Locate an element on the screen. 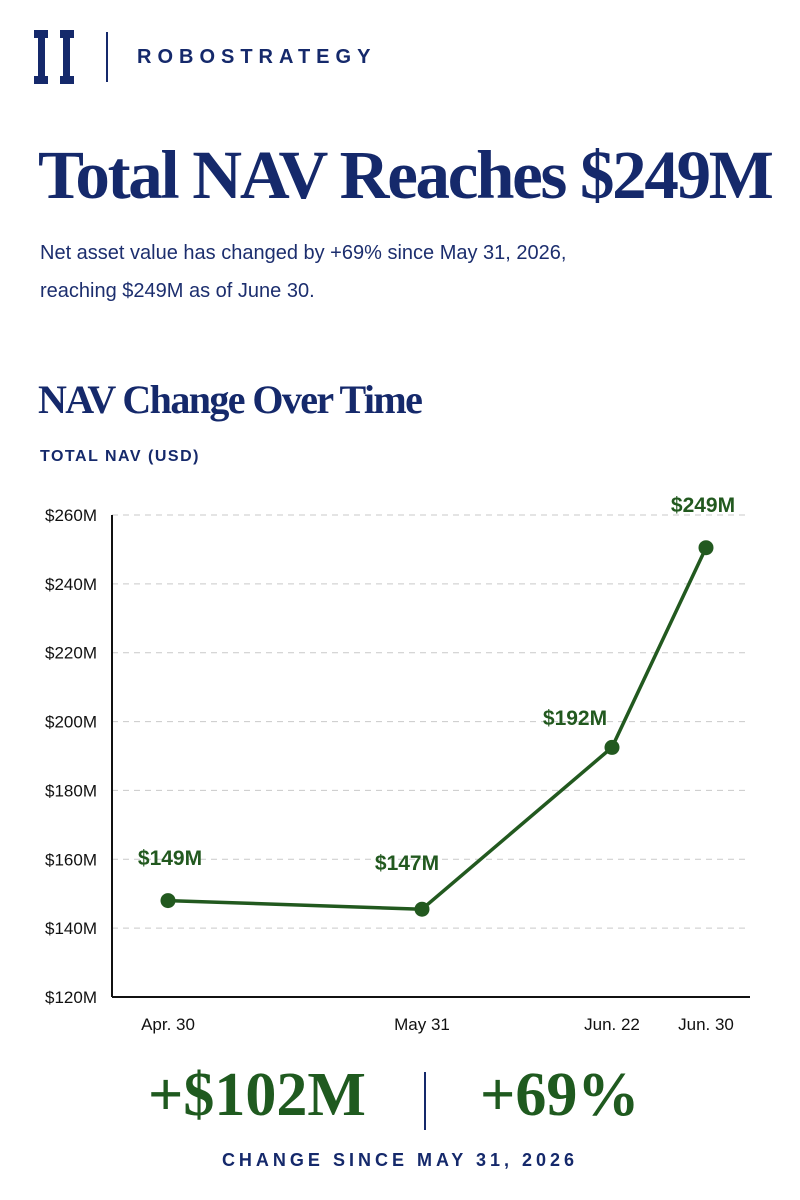 The height and width of the screenshot is (1200, 800). subtitle-line-2: reaching $249M as of June 30. is located at coordinates (177, 291).